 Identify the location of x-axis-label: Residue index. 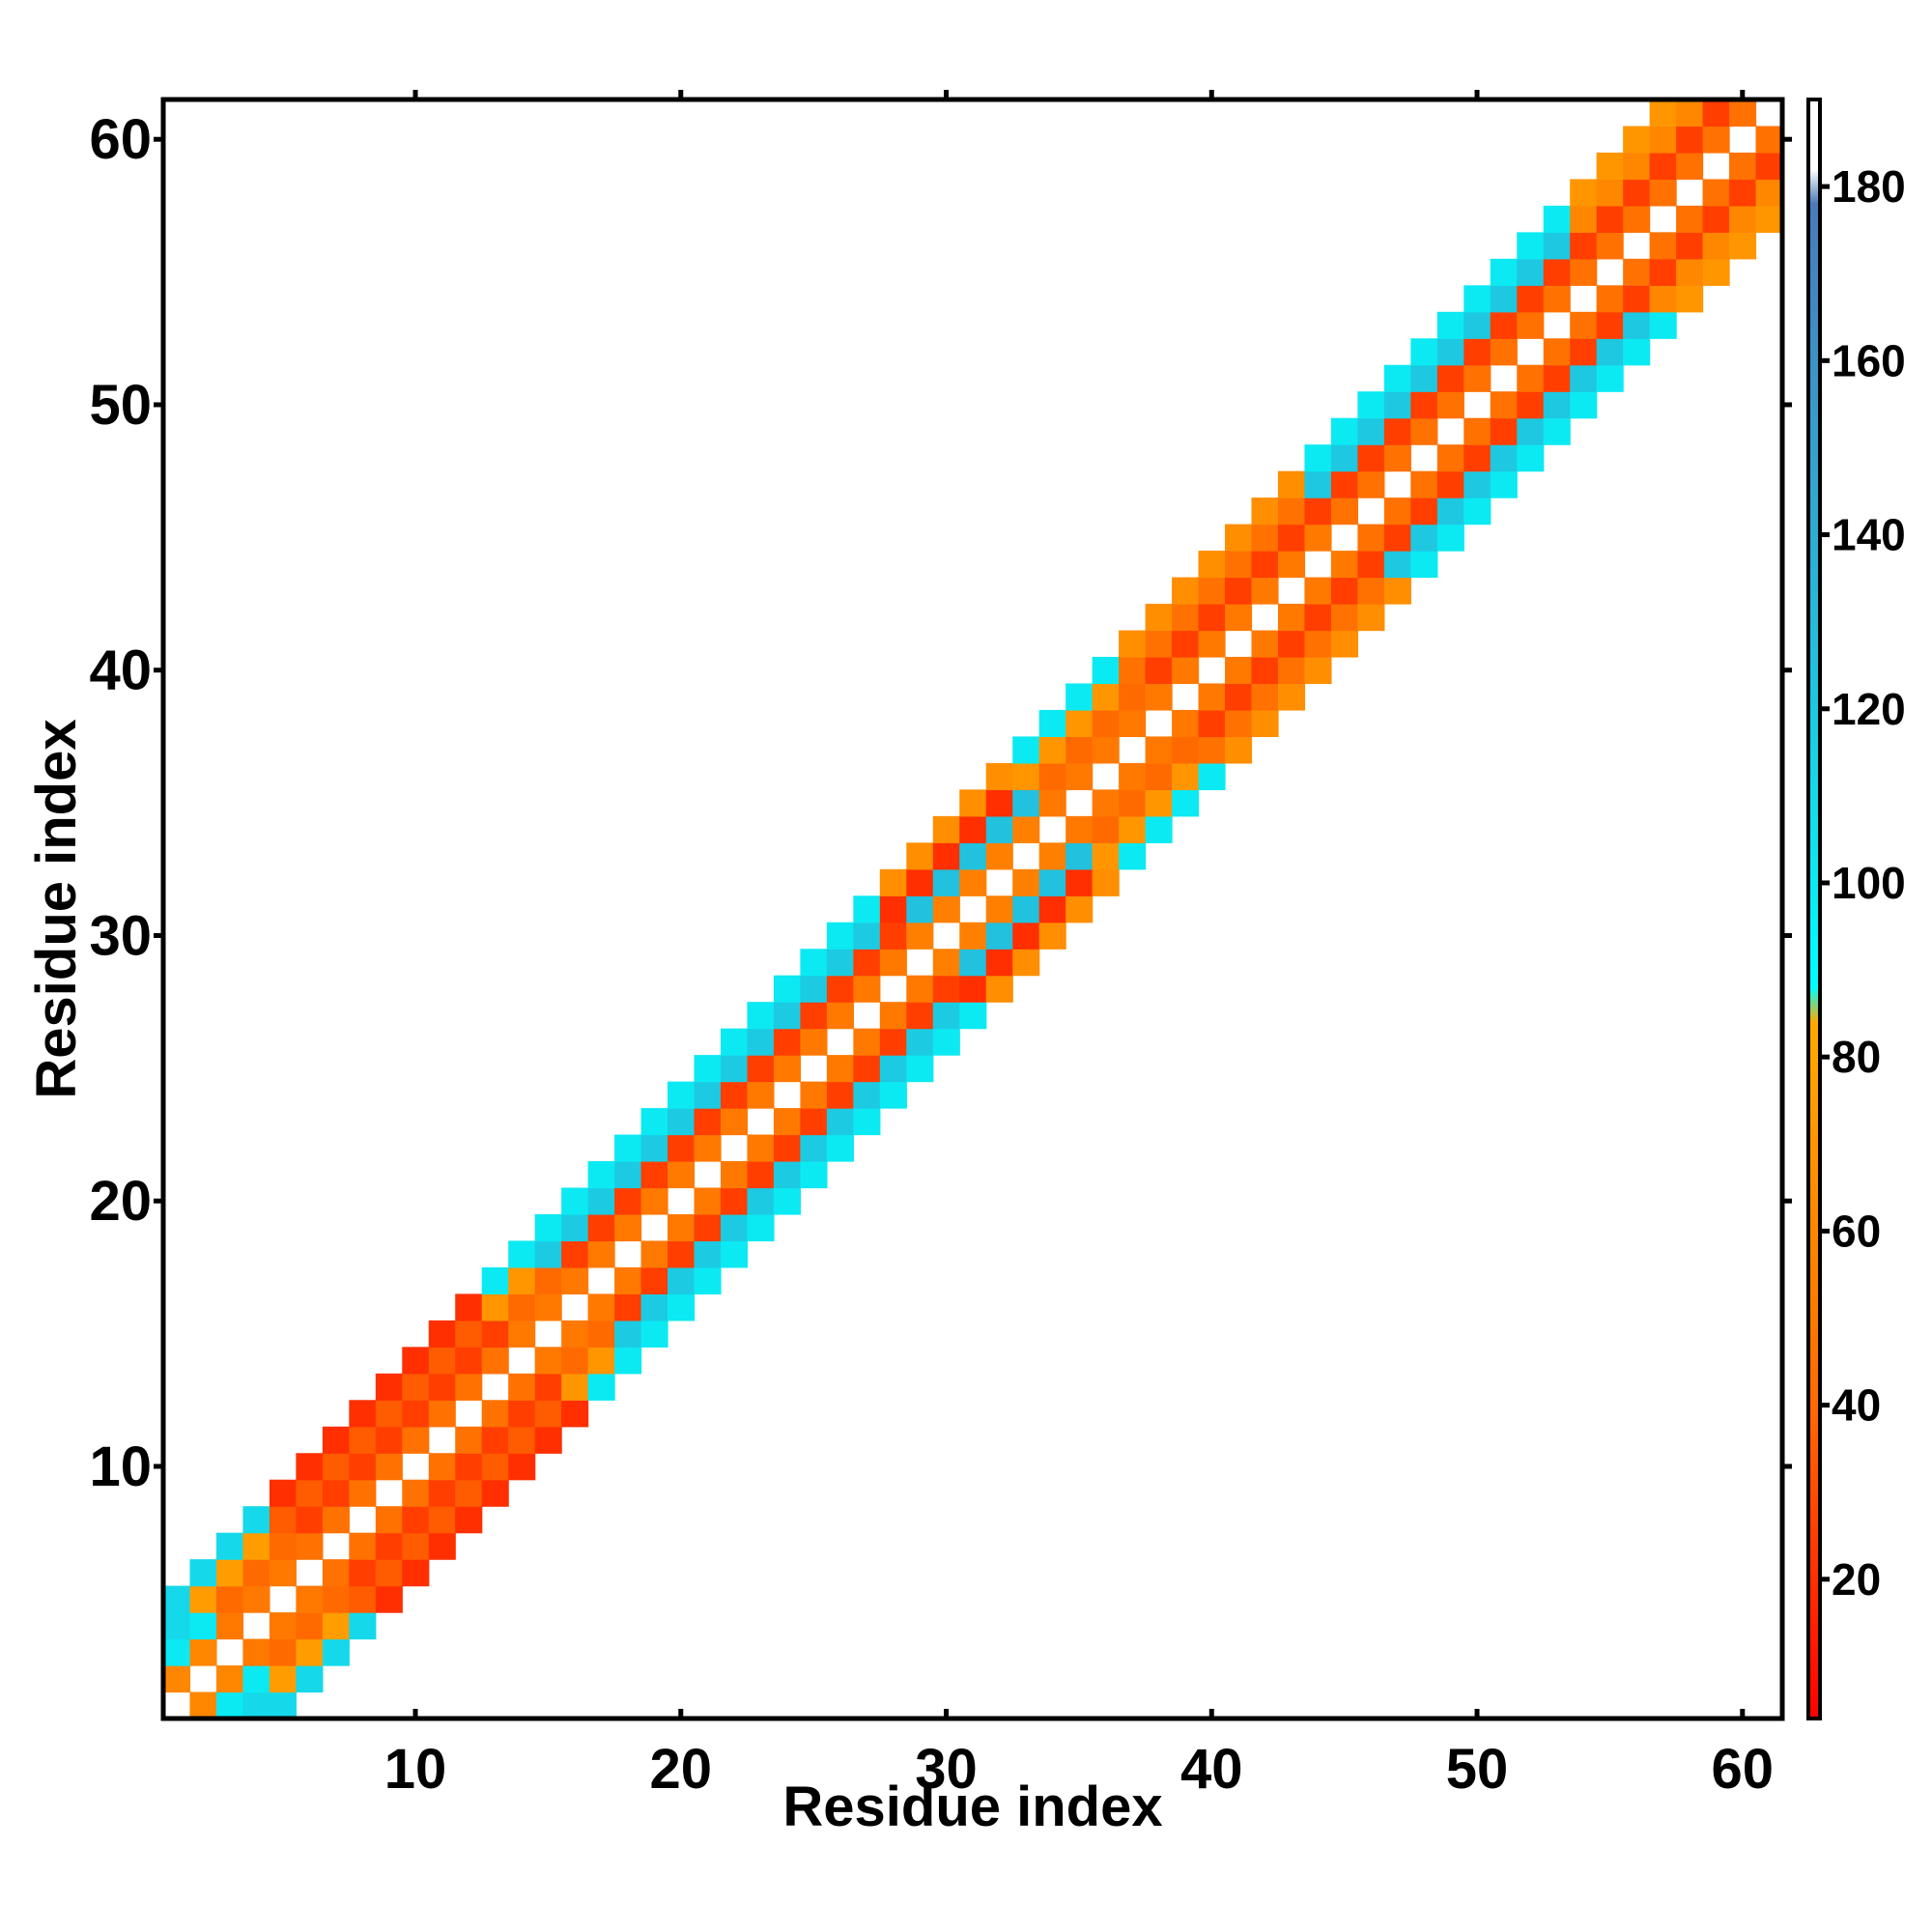
(972, 1807).